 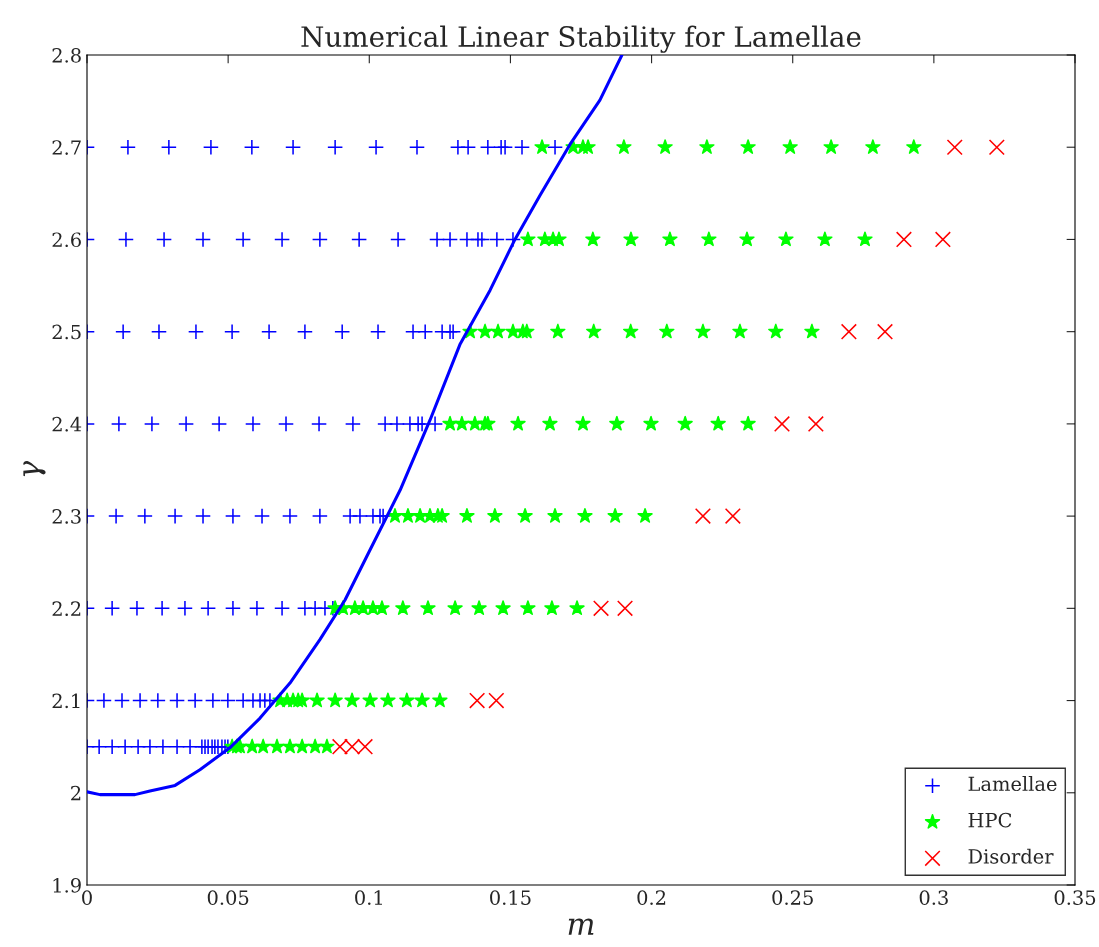 I want to click on y-tick-label: 2.4, so click(x=67, y=424).